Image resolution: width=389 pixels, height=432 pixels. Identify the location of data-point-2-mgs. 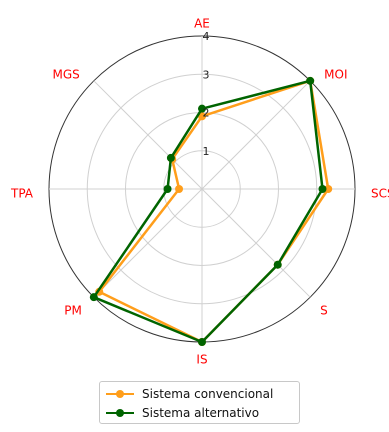
(170, 157).